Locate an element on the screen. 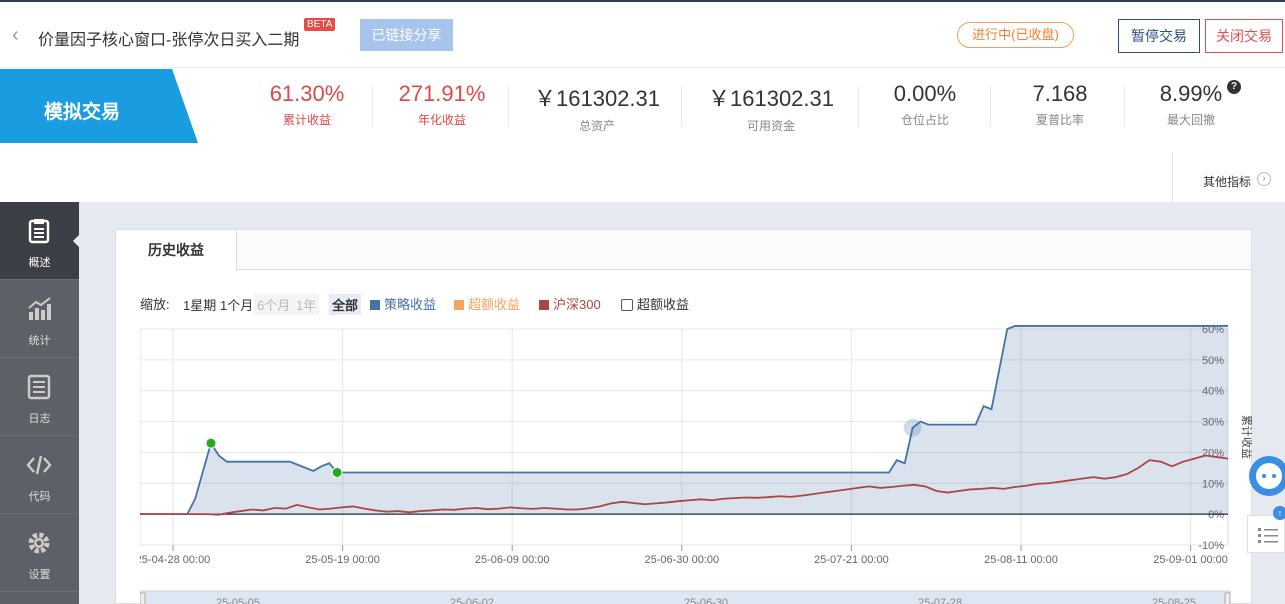 The image size is (1285, 604). top-accent-line is located at coordinates (642, 1).